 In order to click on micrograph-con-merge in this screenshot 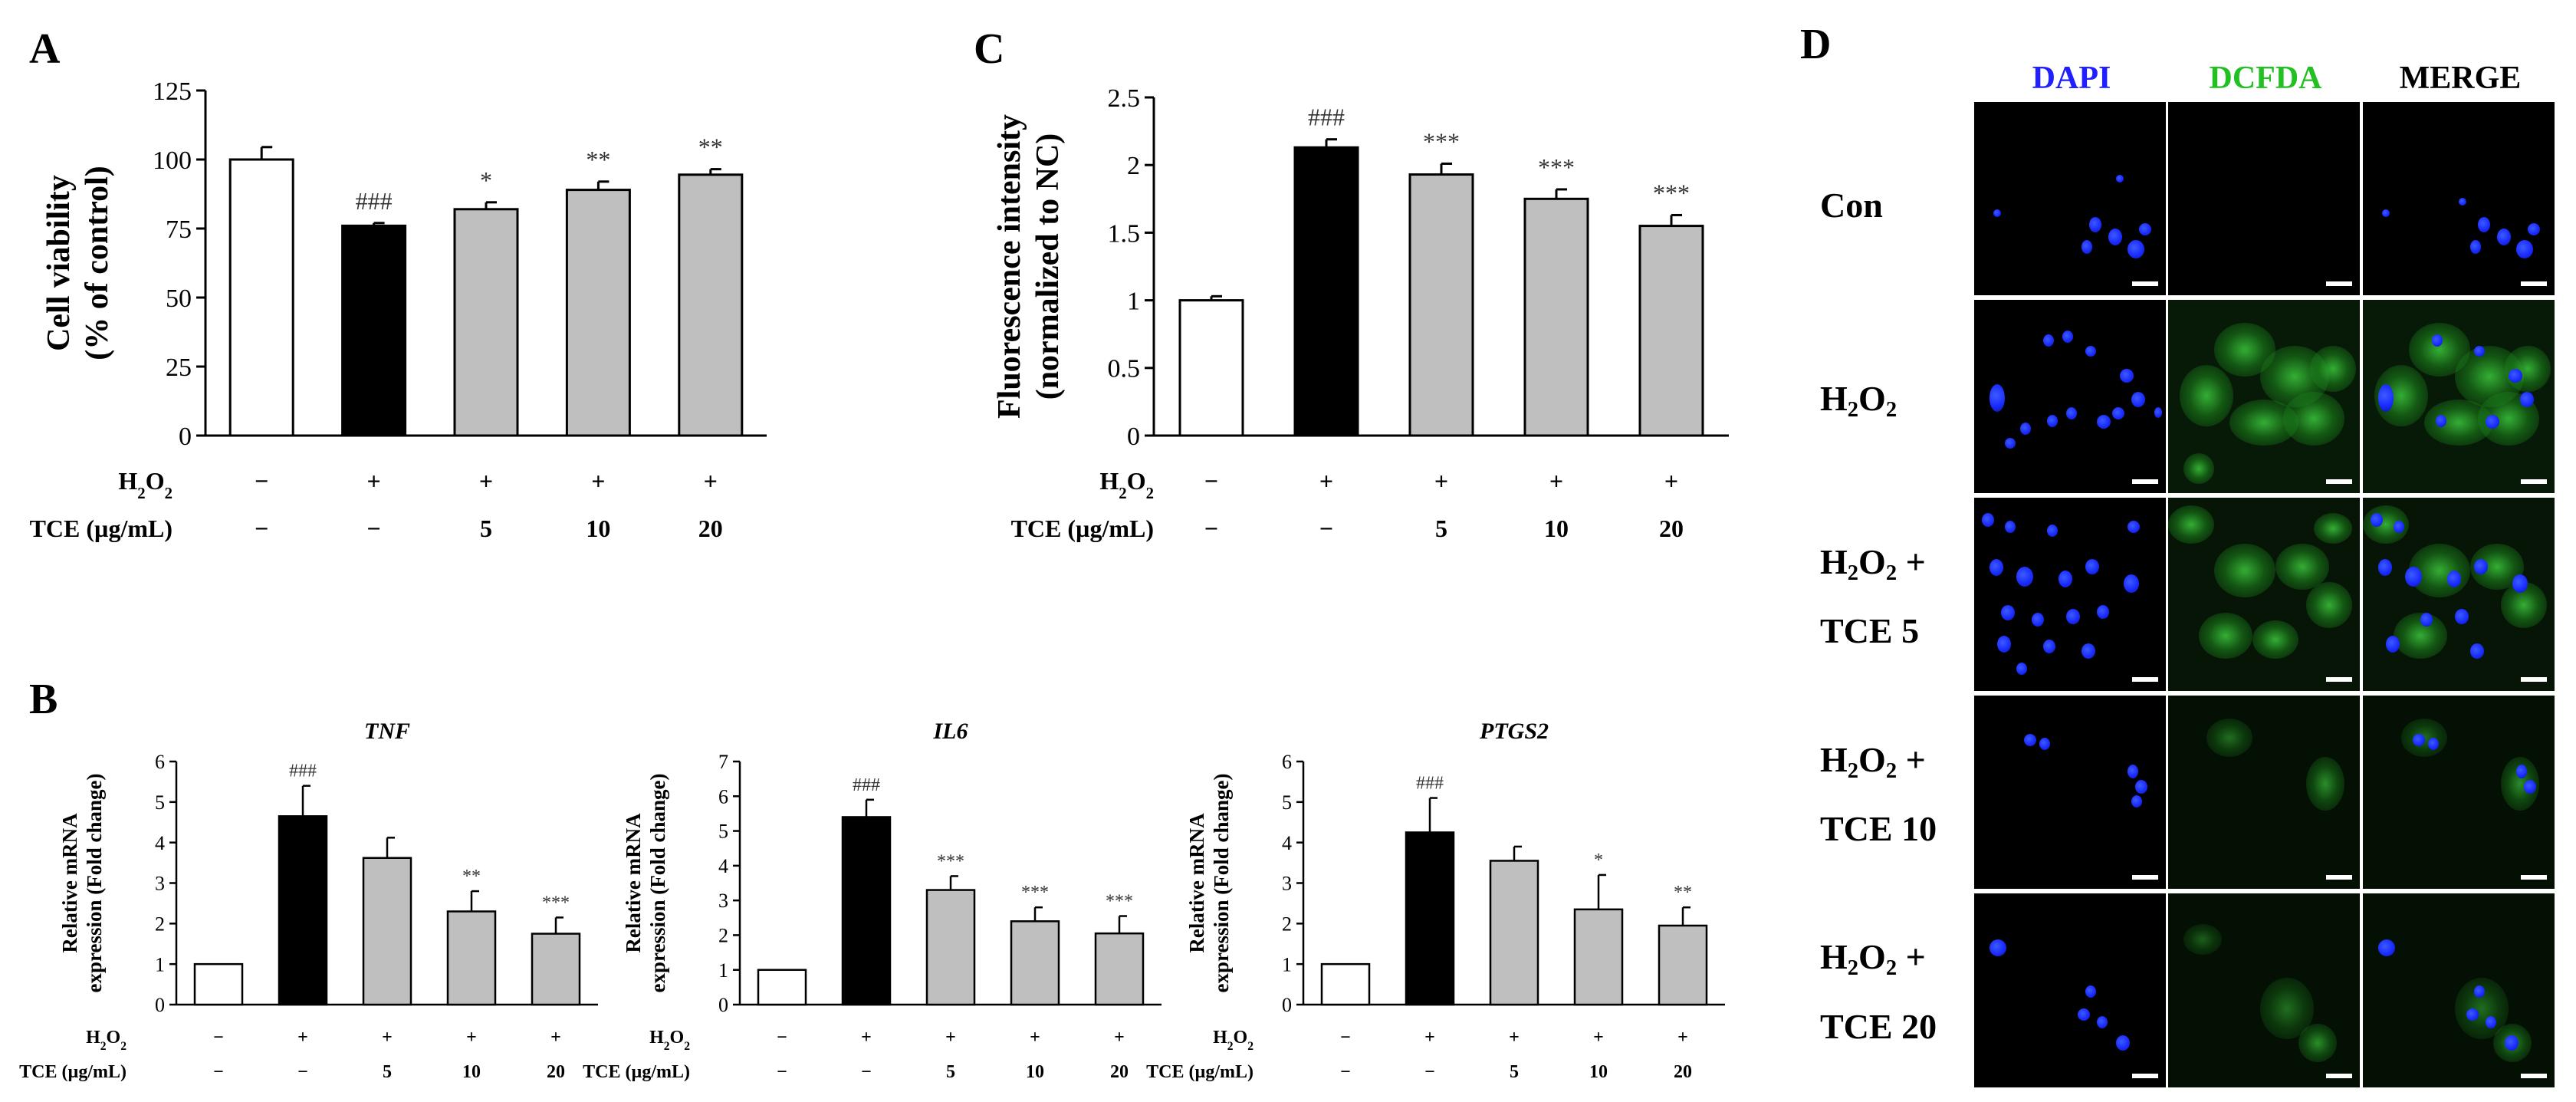, I will do `click(2459, 199)`.